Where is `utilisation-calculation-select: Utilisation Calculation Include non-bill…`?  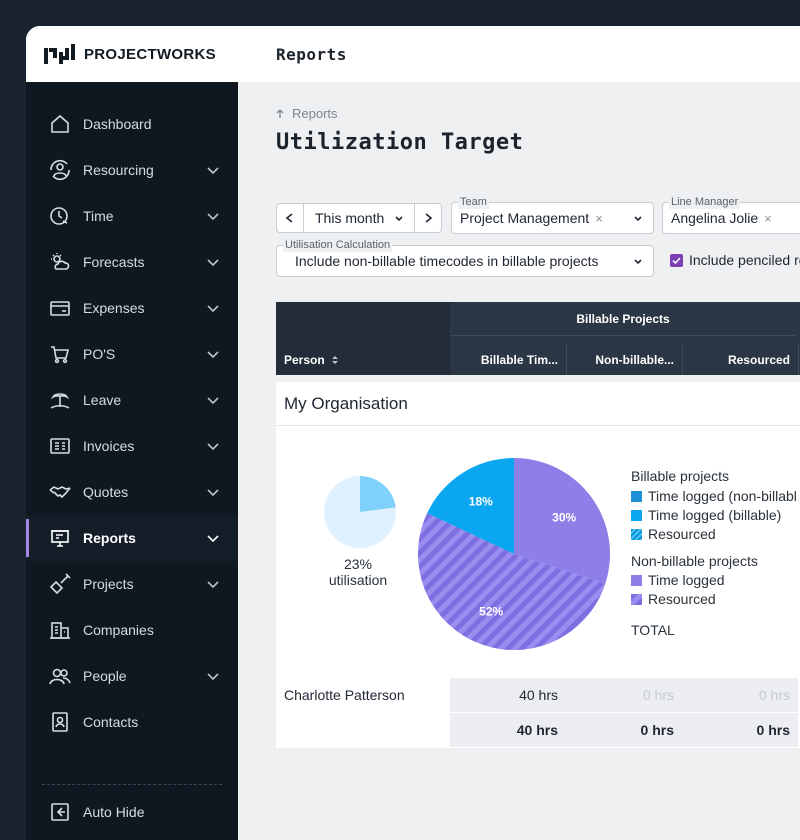
utilisation-calculation-select: Utilisation Calculation Include non-bill… is located at coordinates (465, 257).